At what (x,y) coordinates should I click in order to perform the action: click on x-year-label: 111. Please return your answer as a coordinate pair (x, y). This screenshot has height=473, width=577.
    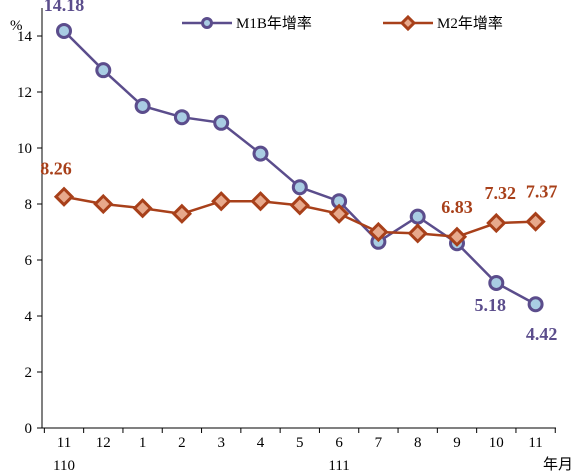
    Looking at the image, I should click on (338, 465).